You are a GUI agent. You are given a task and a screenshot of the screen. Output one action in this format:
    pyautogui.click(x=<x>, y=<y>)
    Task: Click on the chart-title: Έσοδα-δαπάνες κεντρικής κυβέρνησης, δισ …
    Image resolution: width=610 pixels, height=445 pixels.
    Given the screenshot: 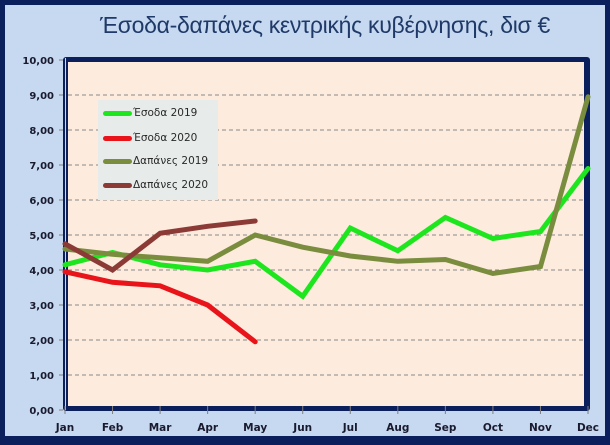 What is the action you would take?
    pyautogui.click(x=325, y=25)
    